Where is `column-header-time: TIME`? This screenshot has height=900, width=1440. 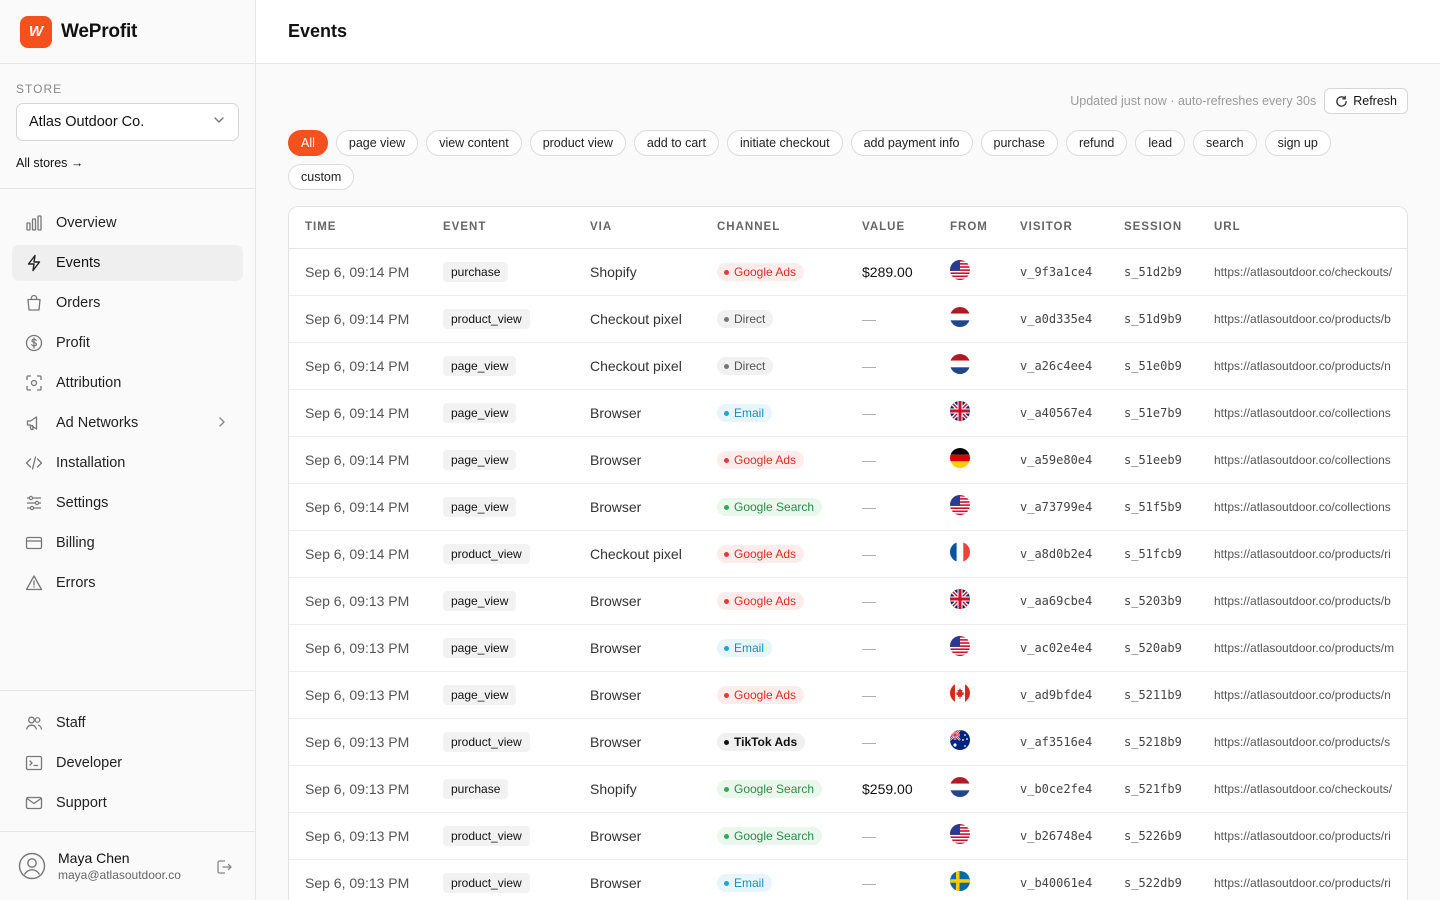 column-header-time: TIME is located at coordinates (358, 228).